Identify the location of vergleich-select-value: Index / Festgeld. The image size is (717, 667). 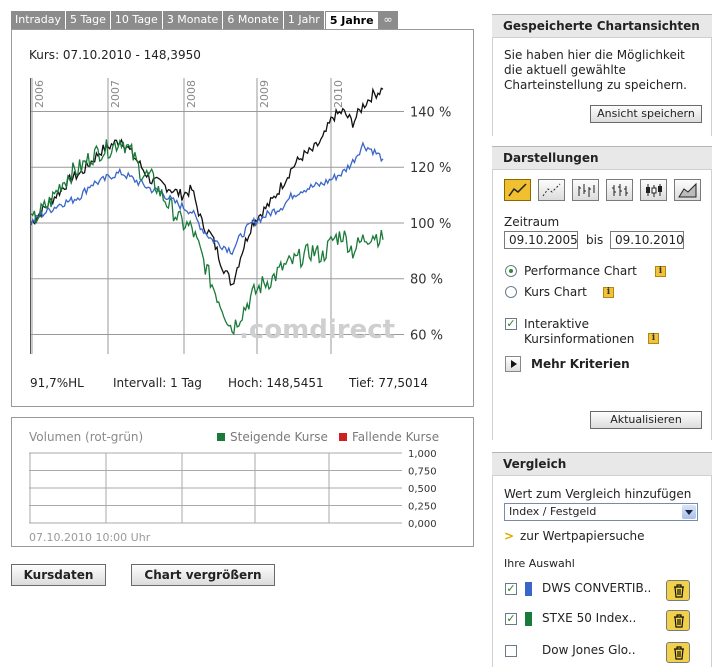
(553, 511).